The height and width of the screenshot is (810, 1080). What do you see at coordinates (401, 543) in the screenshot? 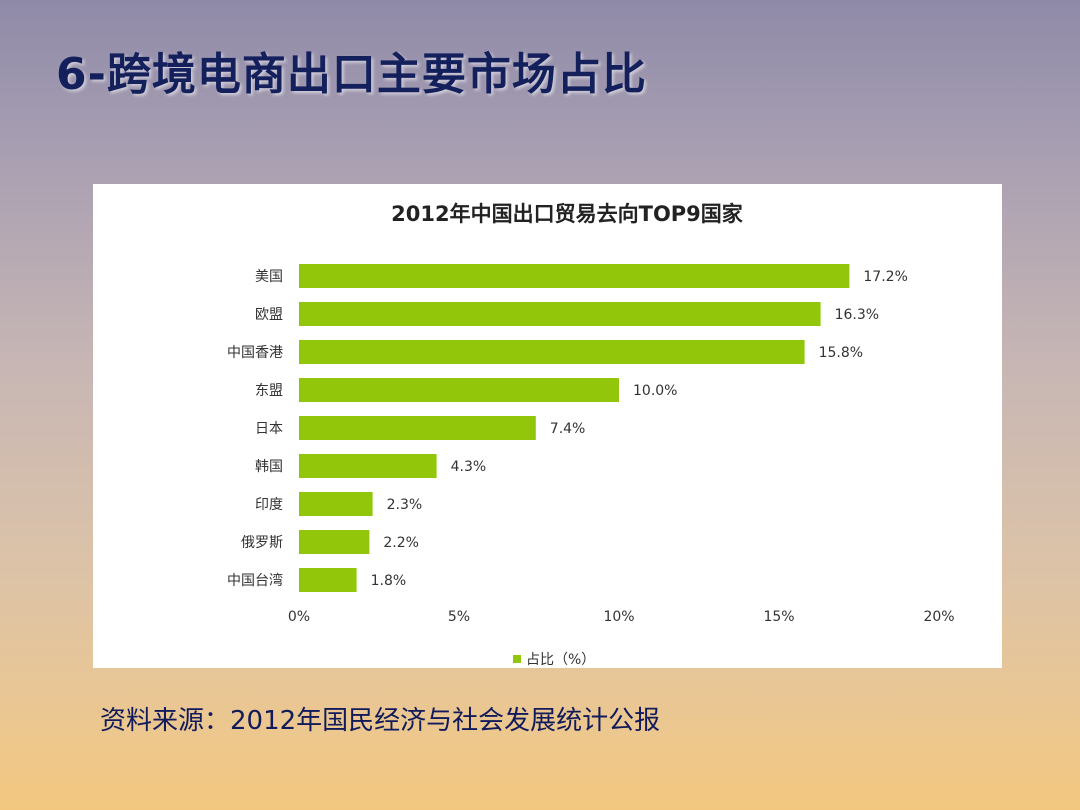
I see `value-label: 2.2%` at bounding box center [401, 543].